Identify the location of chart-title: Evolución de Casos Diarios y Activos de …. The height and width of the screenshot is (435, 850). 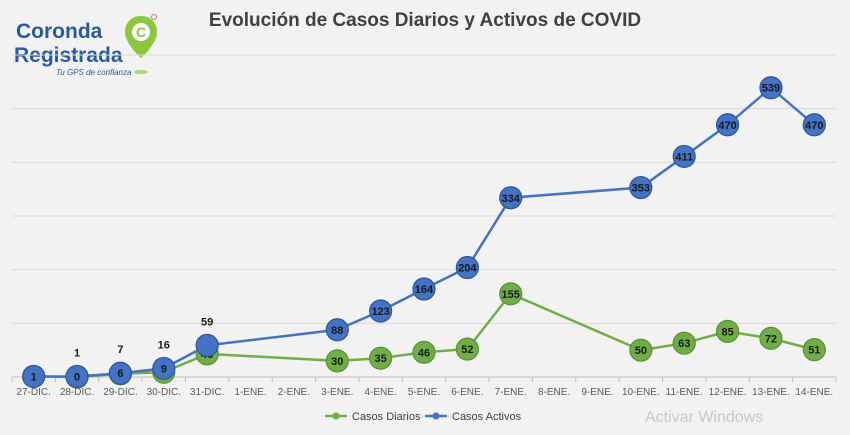
(425, 20).